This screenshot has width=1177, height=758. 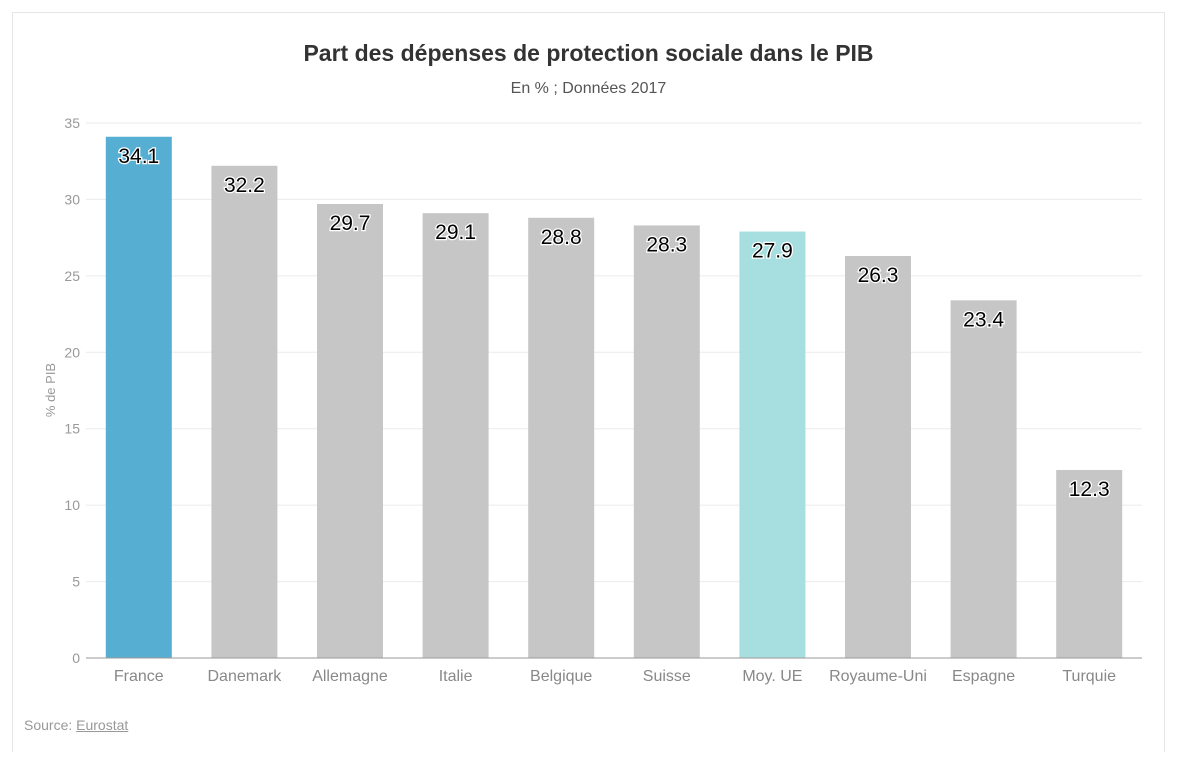 I want to click on y-tick-label: 5, so click(x=76, y=582).